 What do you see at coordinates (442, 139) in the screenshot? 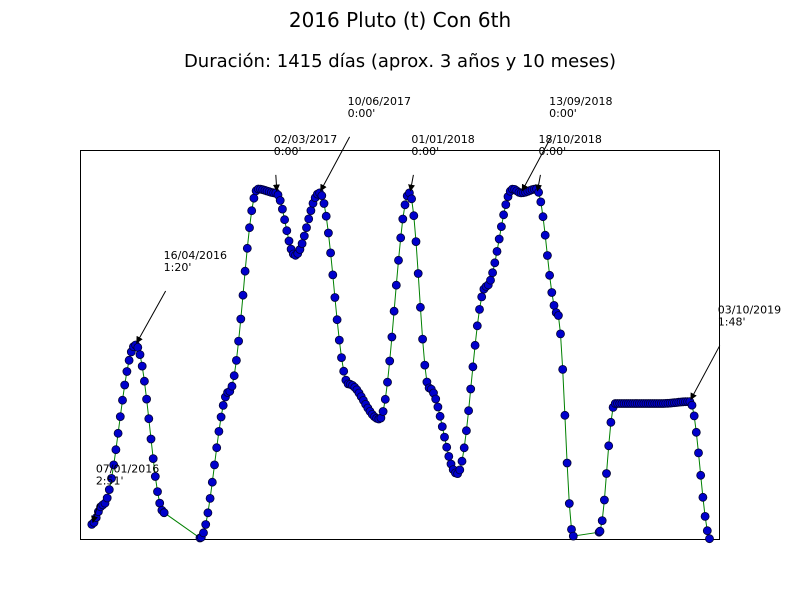
I see `annotation-label: 01/01/2018` at bounding box center [442, 139].